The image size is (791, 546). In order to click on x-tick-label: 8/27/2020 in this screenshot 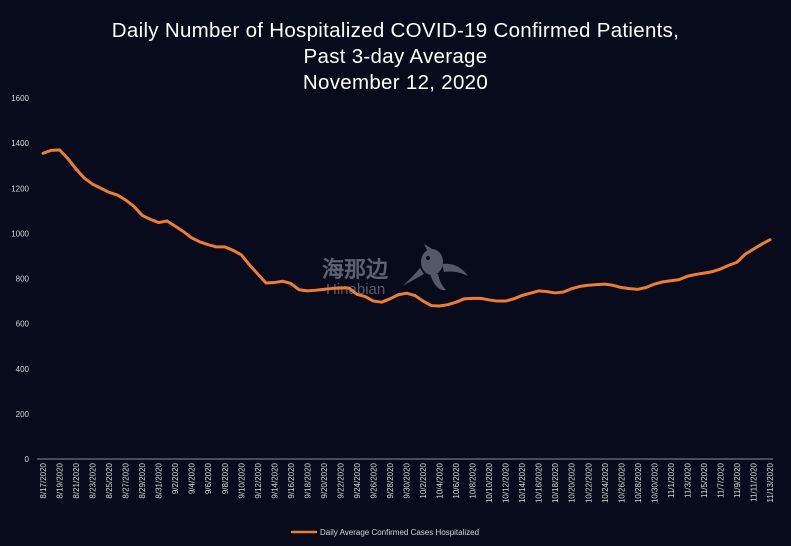, I will do `click(126, 480)`.